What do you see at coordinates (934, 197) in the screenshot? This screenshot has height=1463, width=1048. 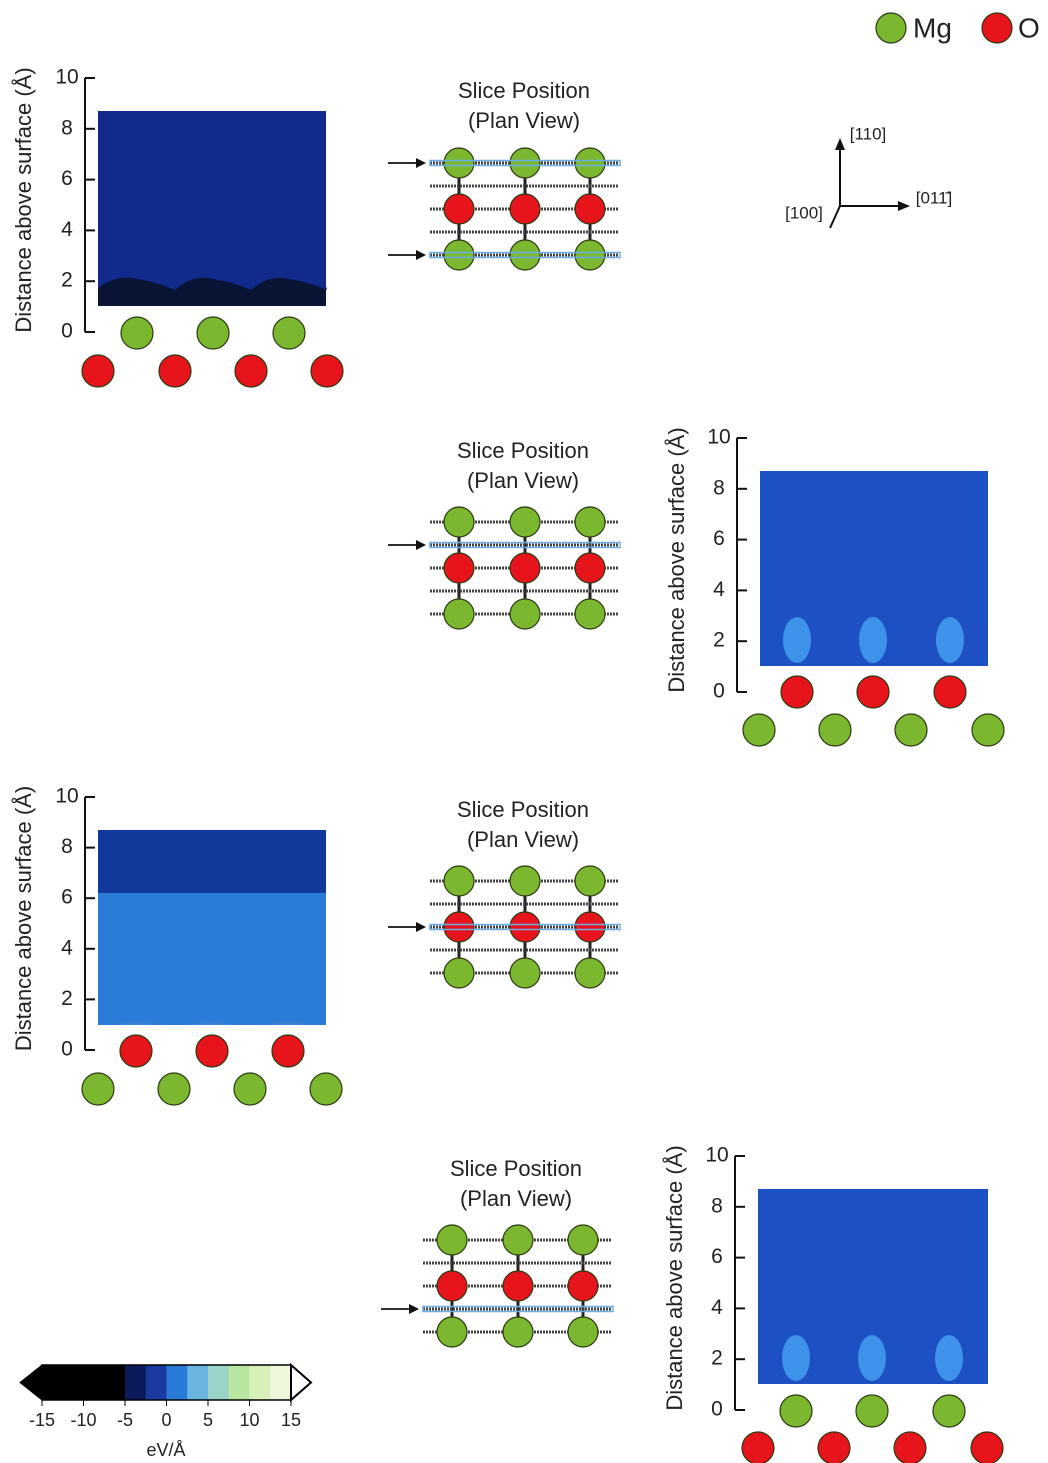 I see `direction-label: [011̄]` at bounding box center [934, 197].